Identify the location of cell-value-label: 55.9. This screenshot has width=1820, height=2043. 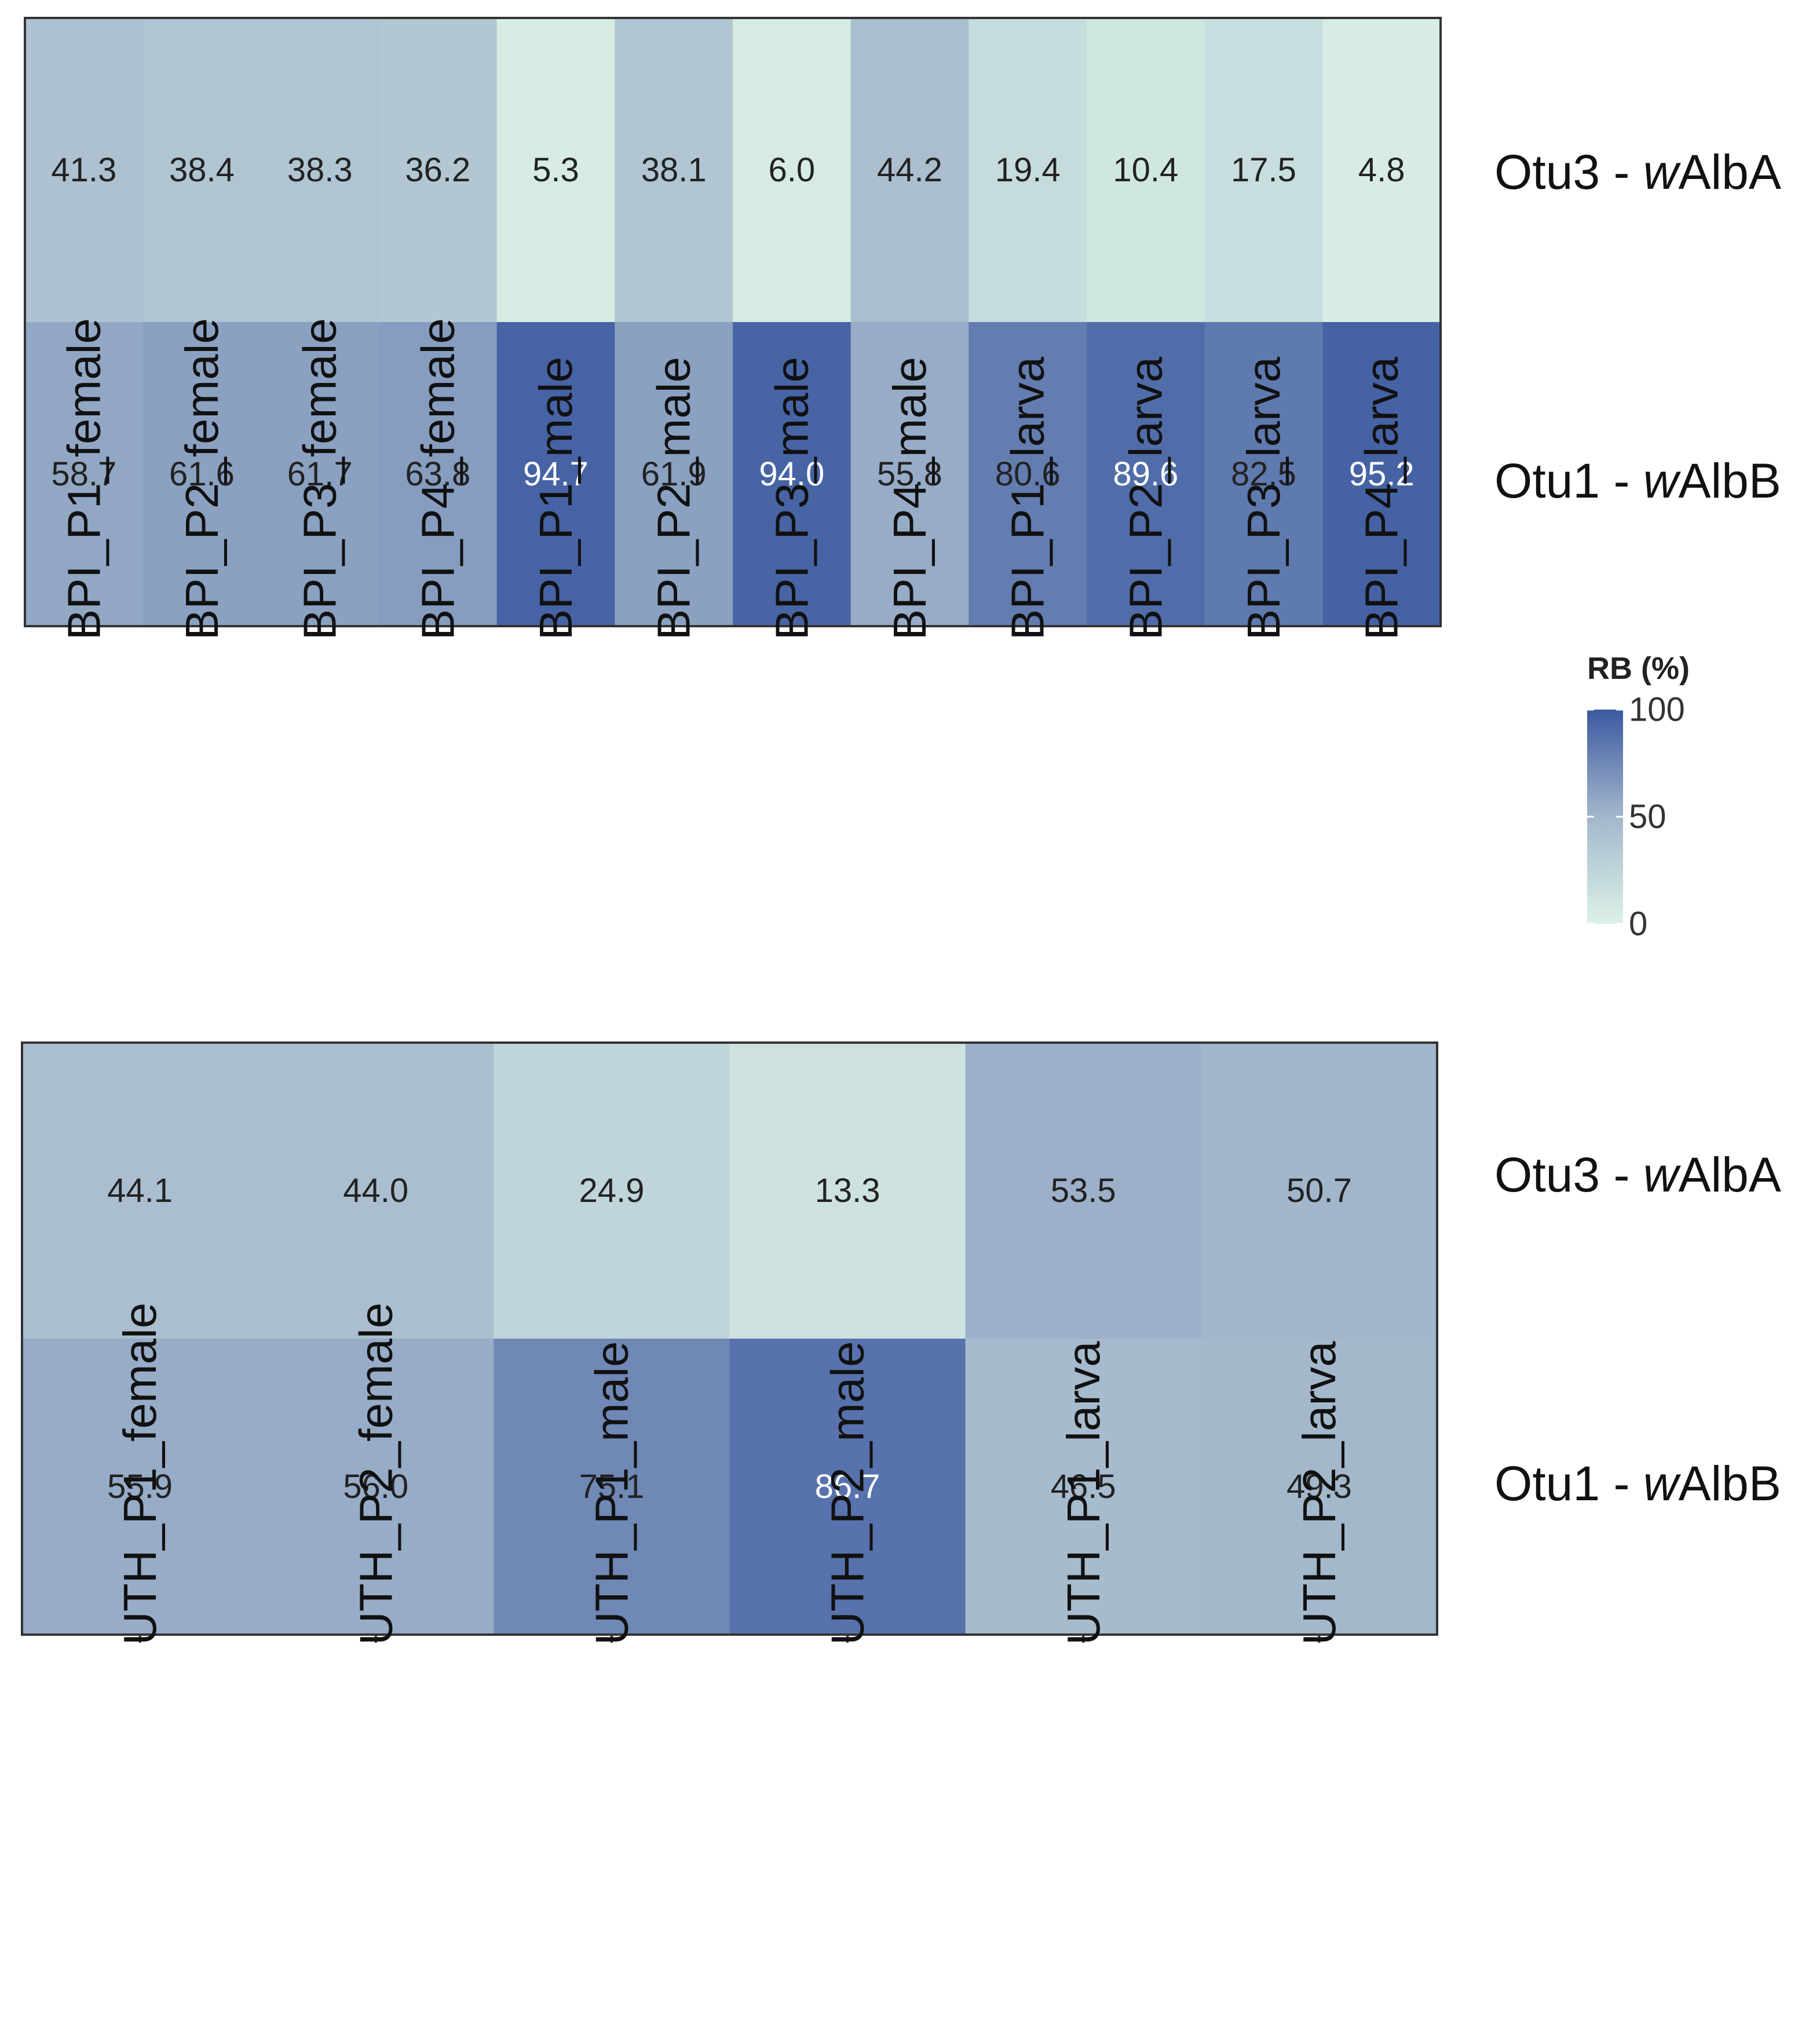
(140, 1486).